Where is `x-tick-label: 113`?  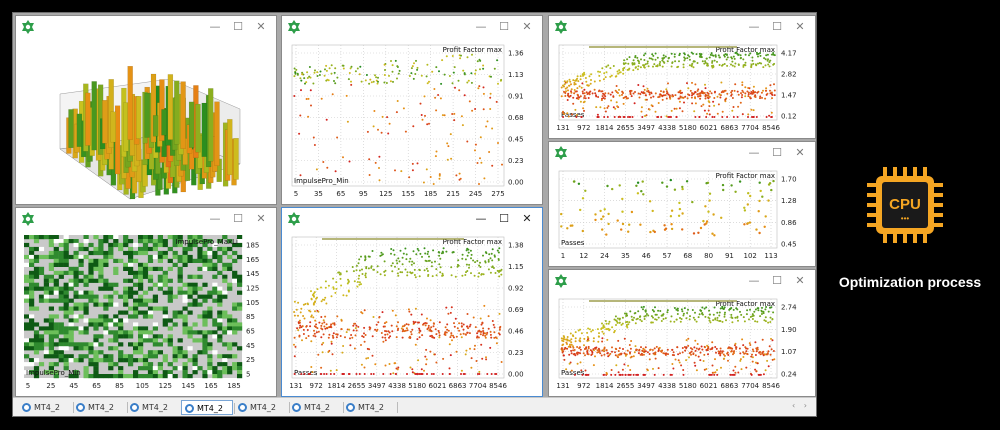 x-tick-label: 113 is located at coordinates (770, 256).